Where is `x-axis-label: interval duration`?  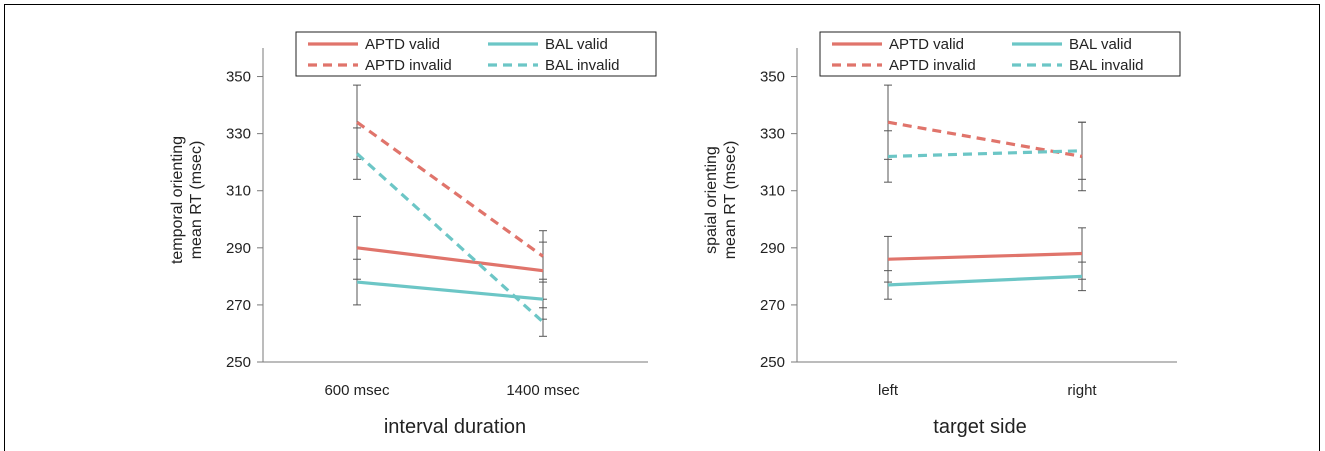 x-axis-label: interval duration is located at coordinates (455, 427).